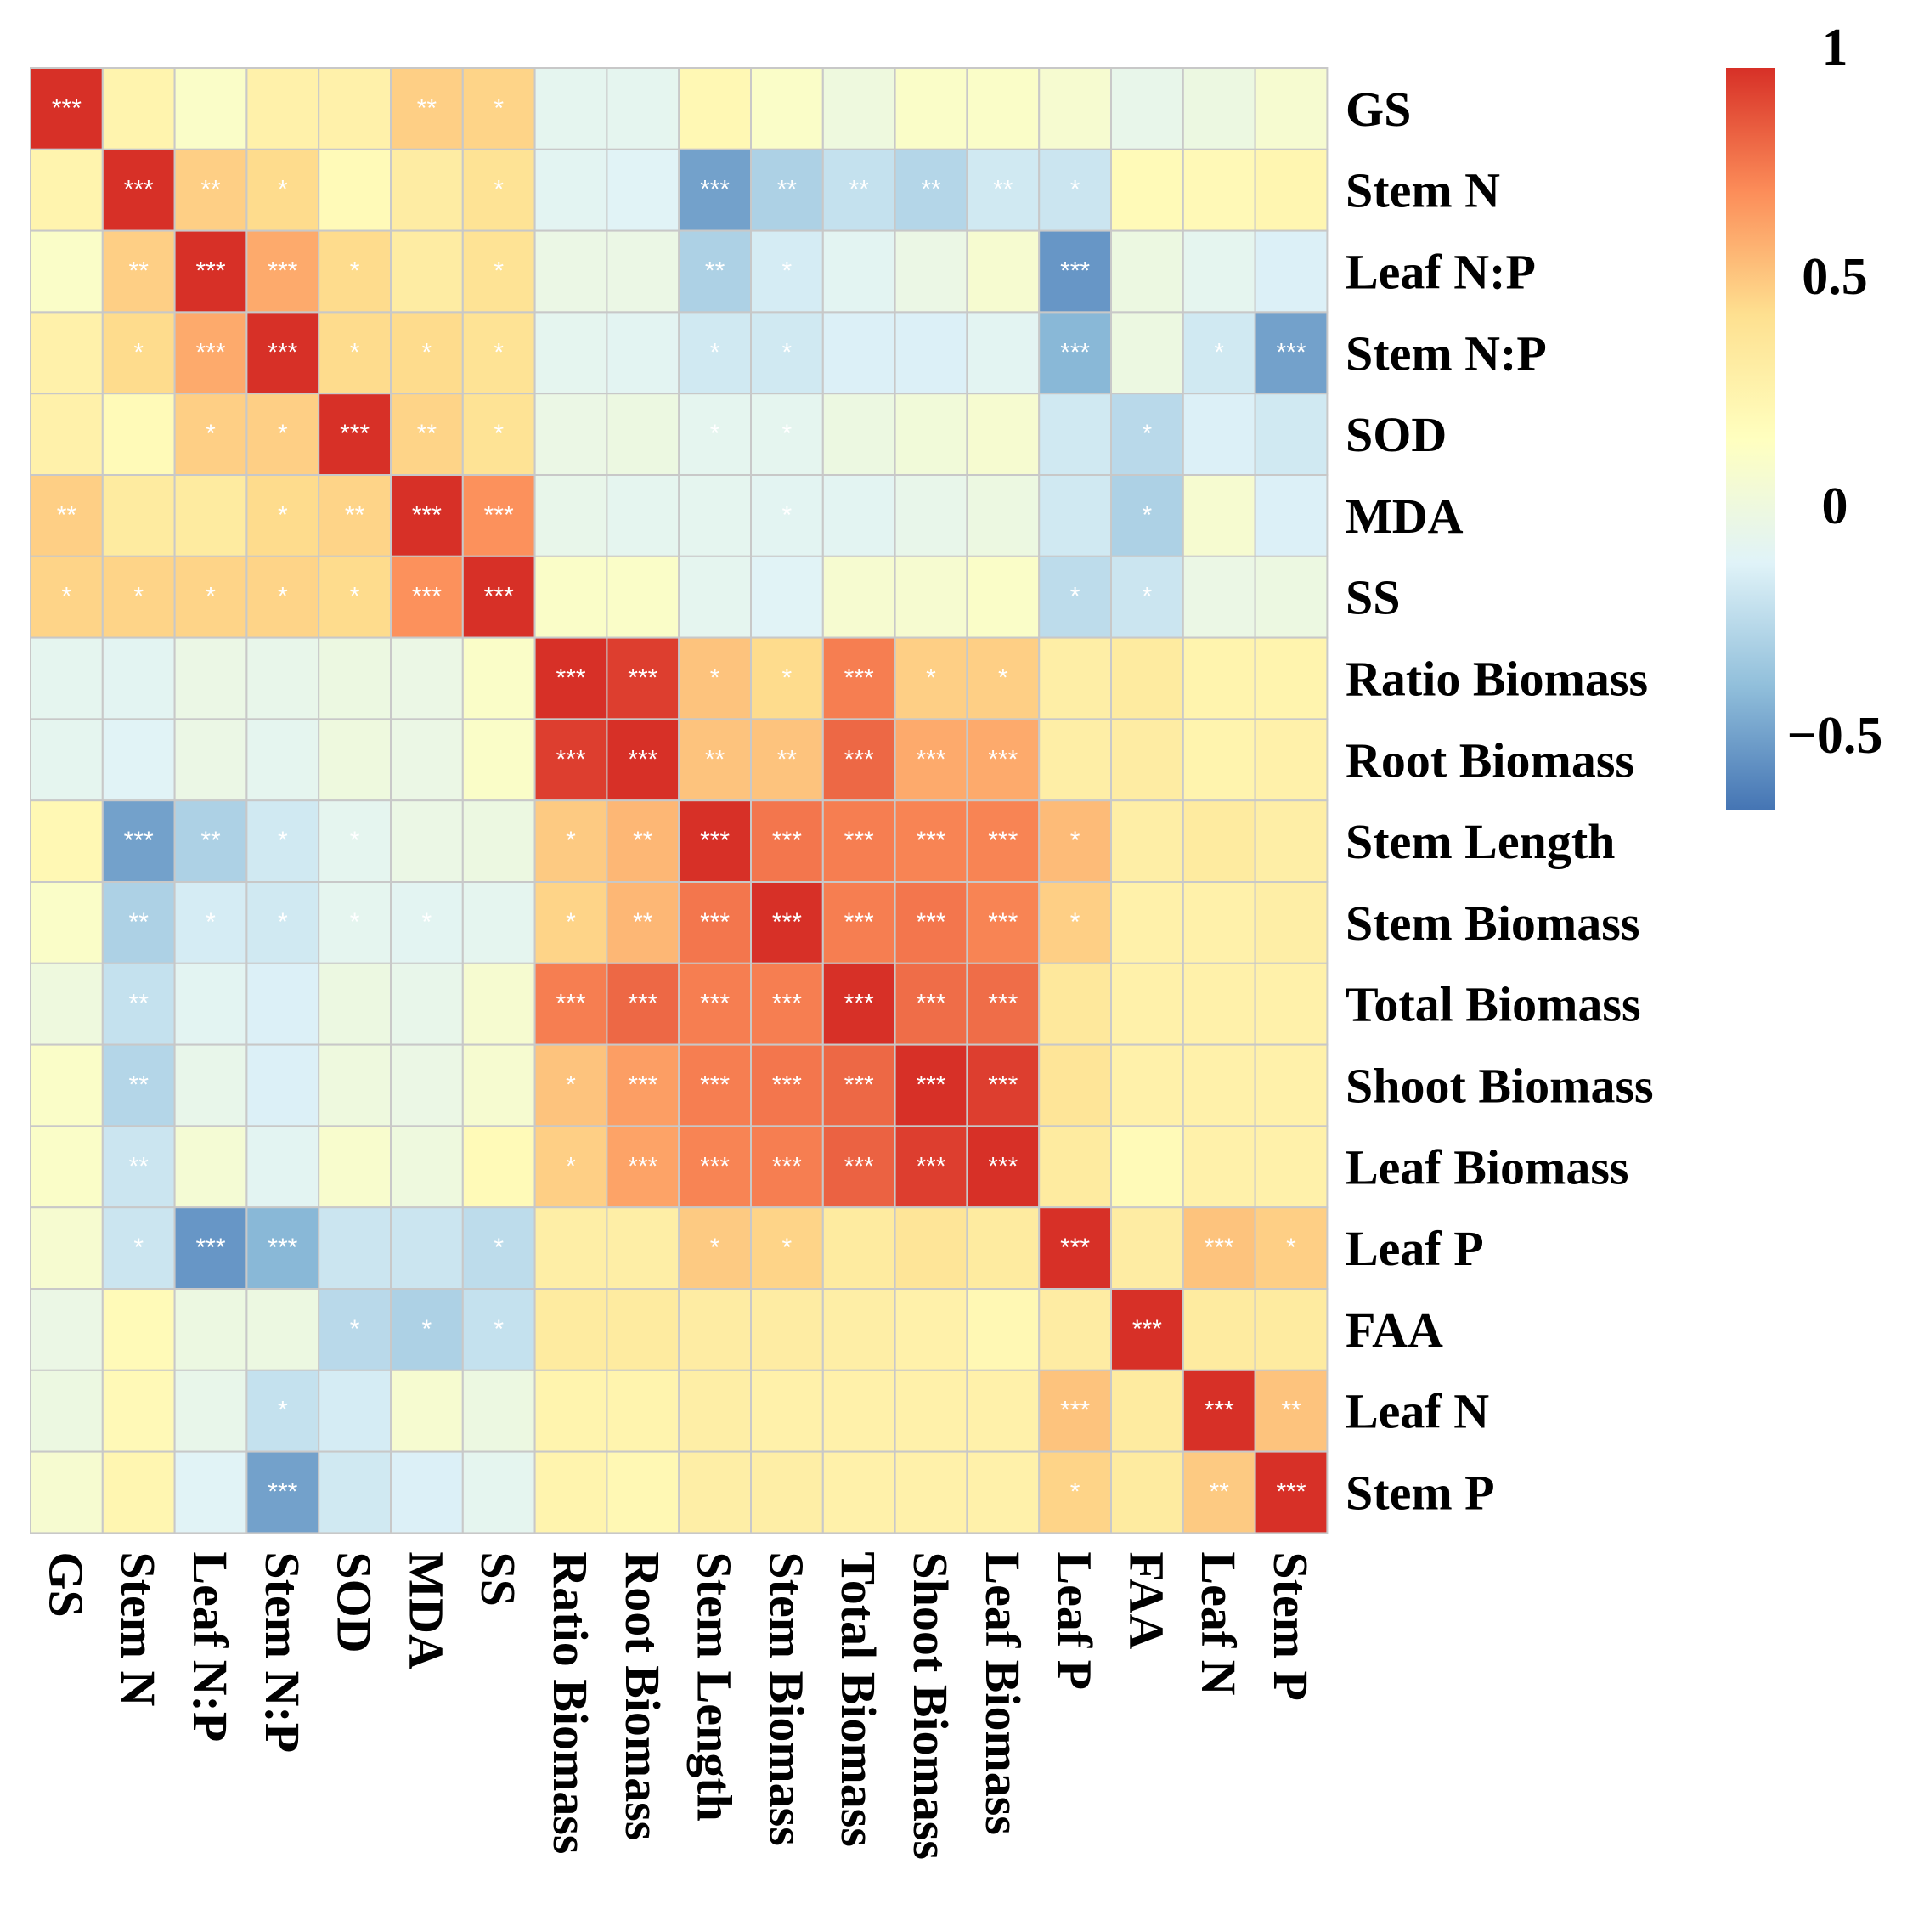 The image size is (1924, 1932). Describe the element at coordinates (1373, 597) in the screenshot. I see `row-label-ss: SS` at that location.